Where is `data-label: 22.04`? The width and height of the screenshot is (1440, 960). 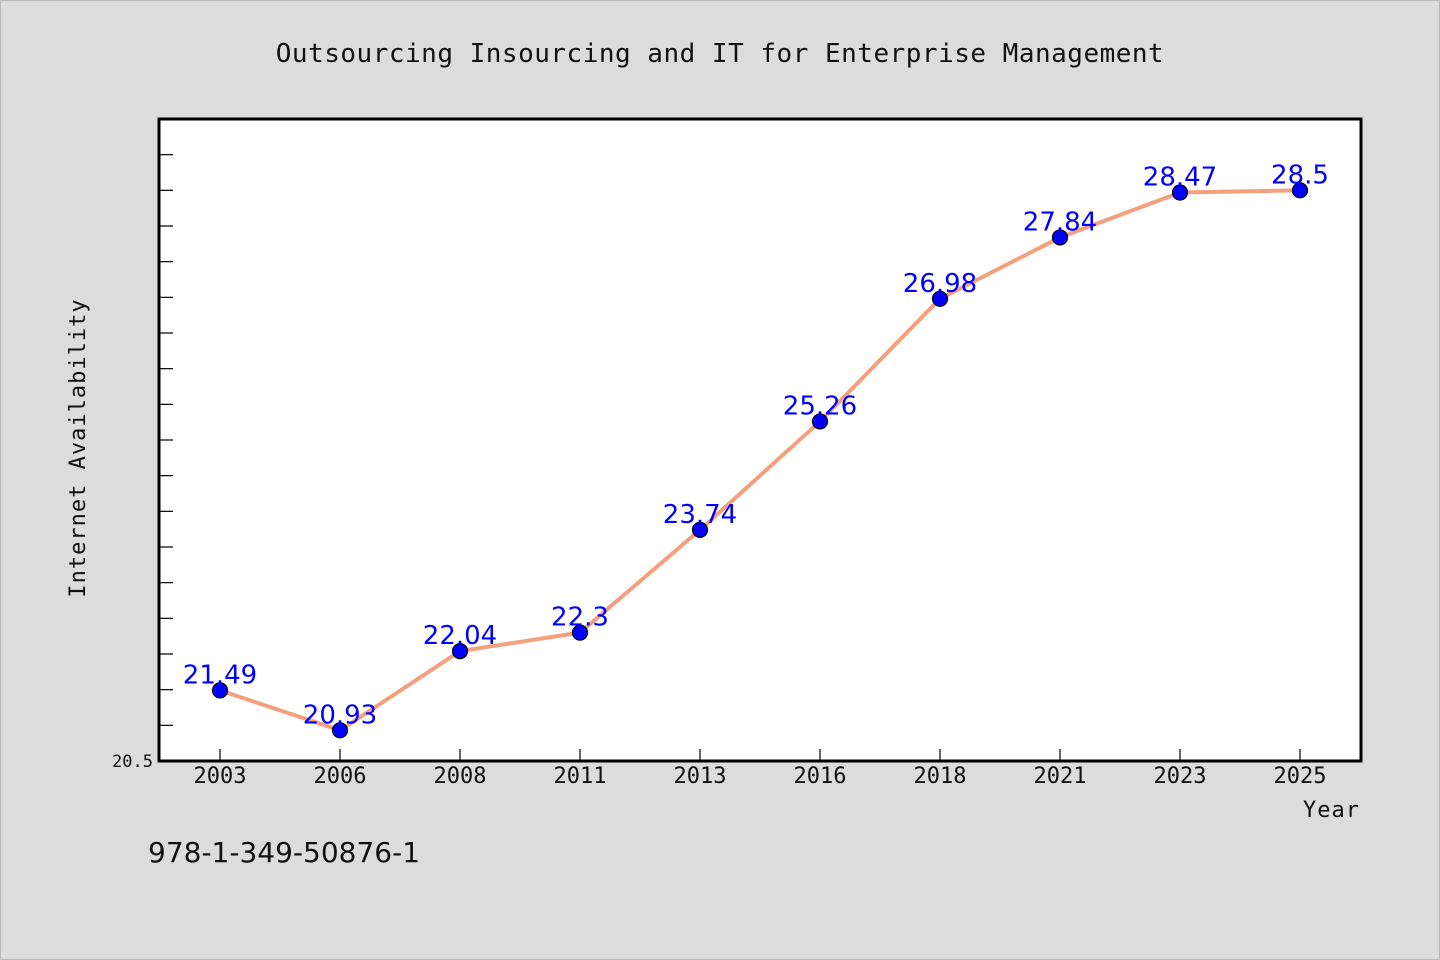
data-label: 22.04 is located at coordinates (460, 636).